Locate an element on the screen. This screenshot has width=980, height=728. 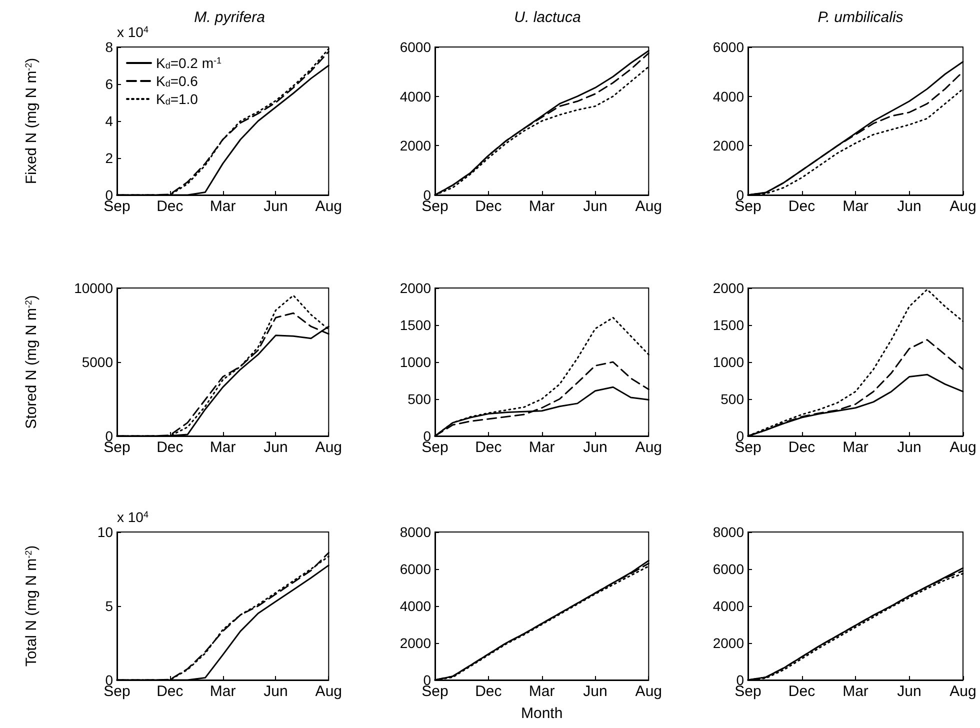
y-tick-label: 10 is located at coordinates (105, 532).